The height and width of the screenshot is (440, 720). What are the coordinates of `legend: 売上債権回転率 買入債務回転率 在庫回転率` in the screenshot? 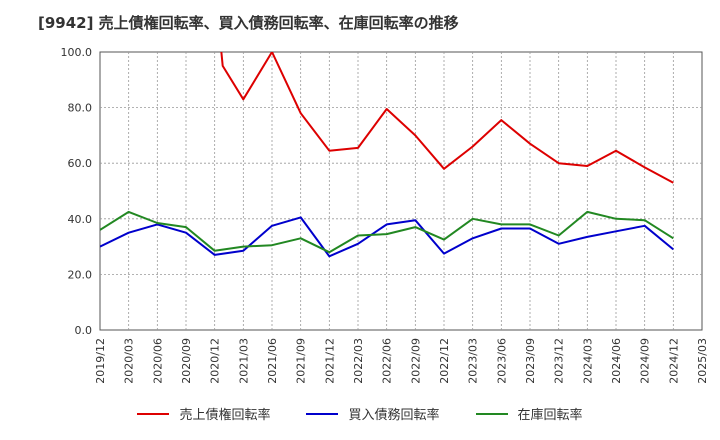 It's located at (360, 413).